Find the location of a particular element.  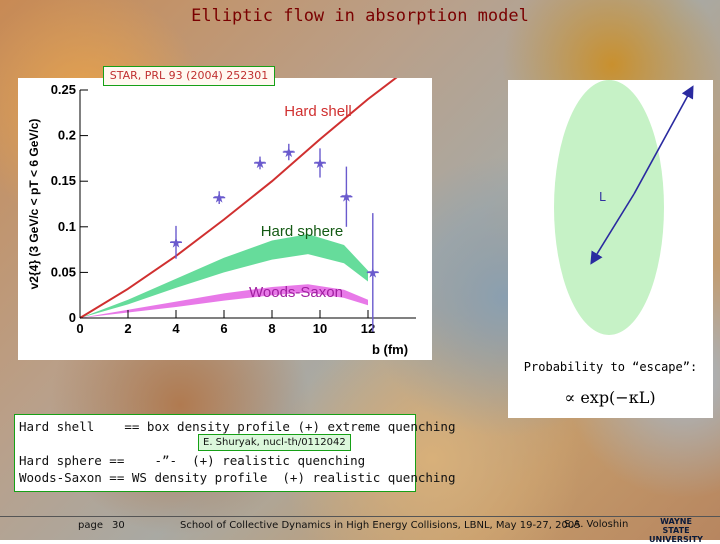

x-tick-label: 2 is located at coordinates (127, 328).